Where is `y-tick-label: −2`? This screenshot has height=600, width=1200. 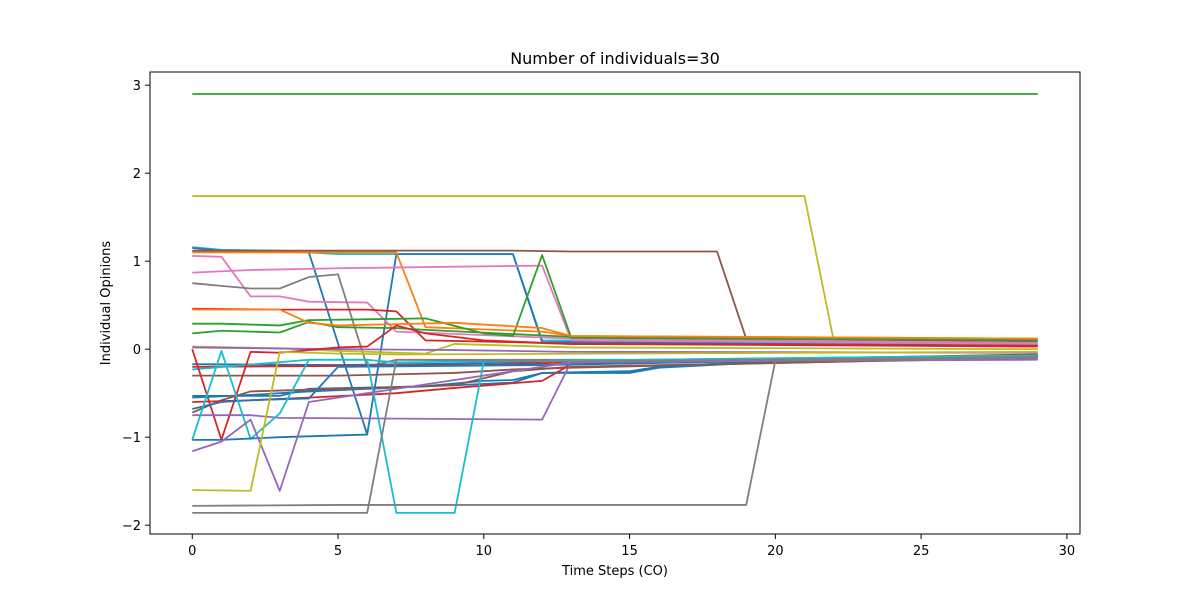
y-tick-label: −2 is located at coordinates (131, 526).